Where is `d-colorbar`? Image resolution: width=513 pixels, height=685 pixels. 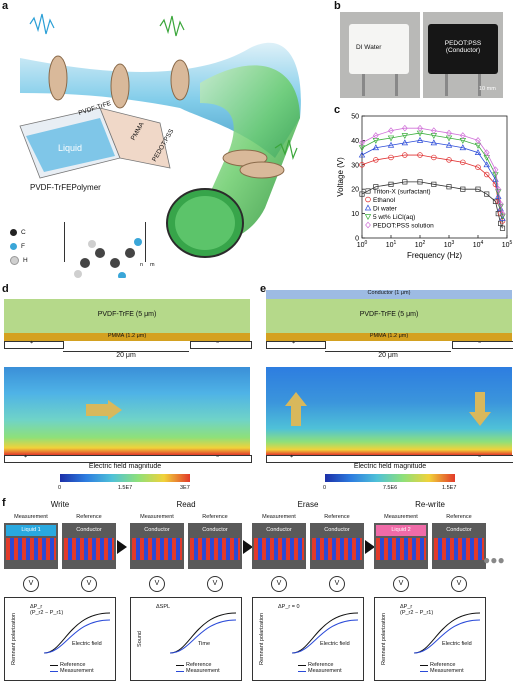
d-colorbar is located at coordinates (125, 478).